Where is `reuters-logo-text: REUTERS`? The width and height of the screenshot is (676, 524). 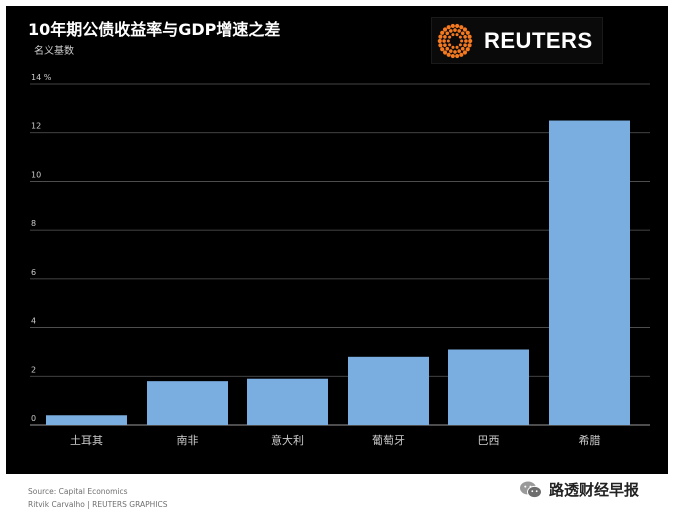 reuters-logo-text: REUTERS is located at coordinates (538, 40).